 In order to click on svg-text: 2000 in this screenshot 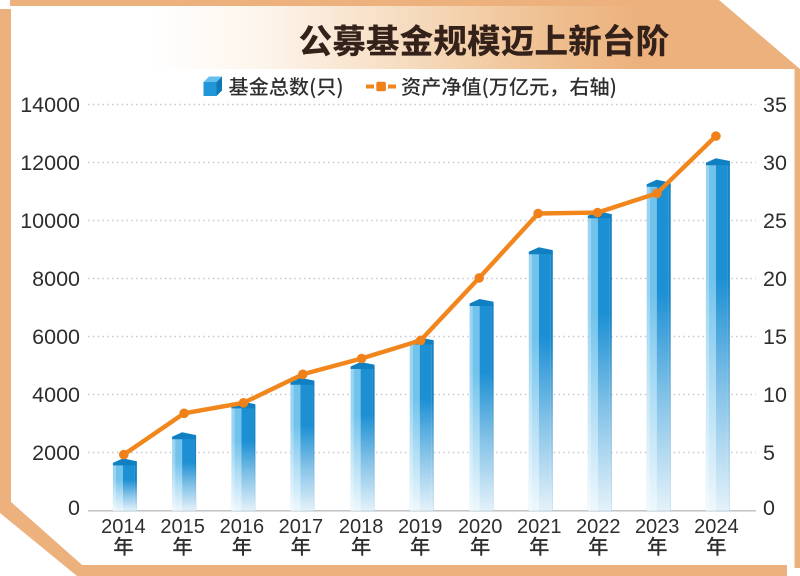, I will do `click(56, 453)`.